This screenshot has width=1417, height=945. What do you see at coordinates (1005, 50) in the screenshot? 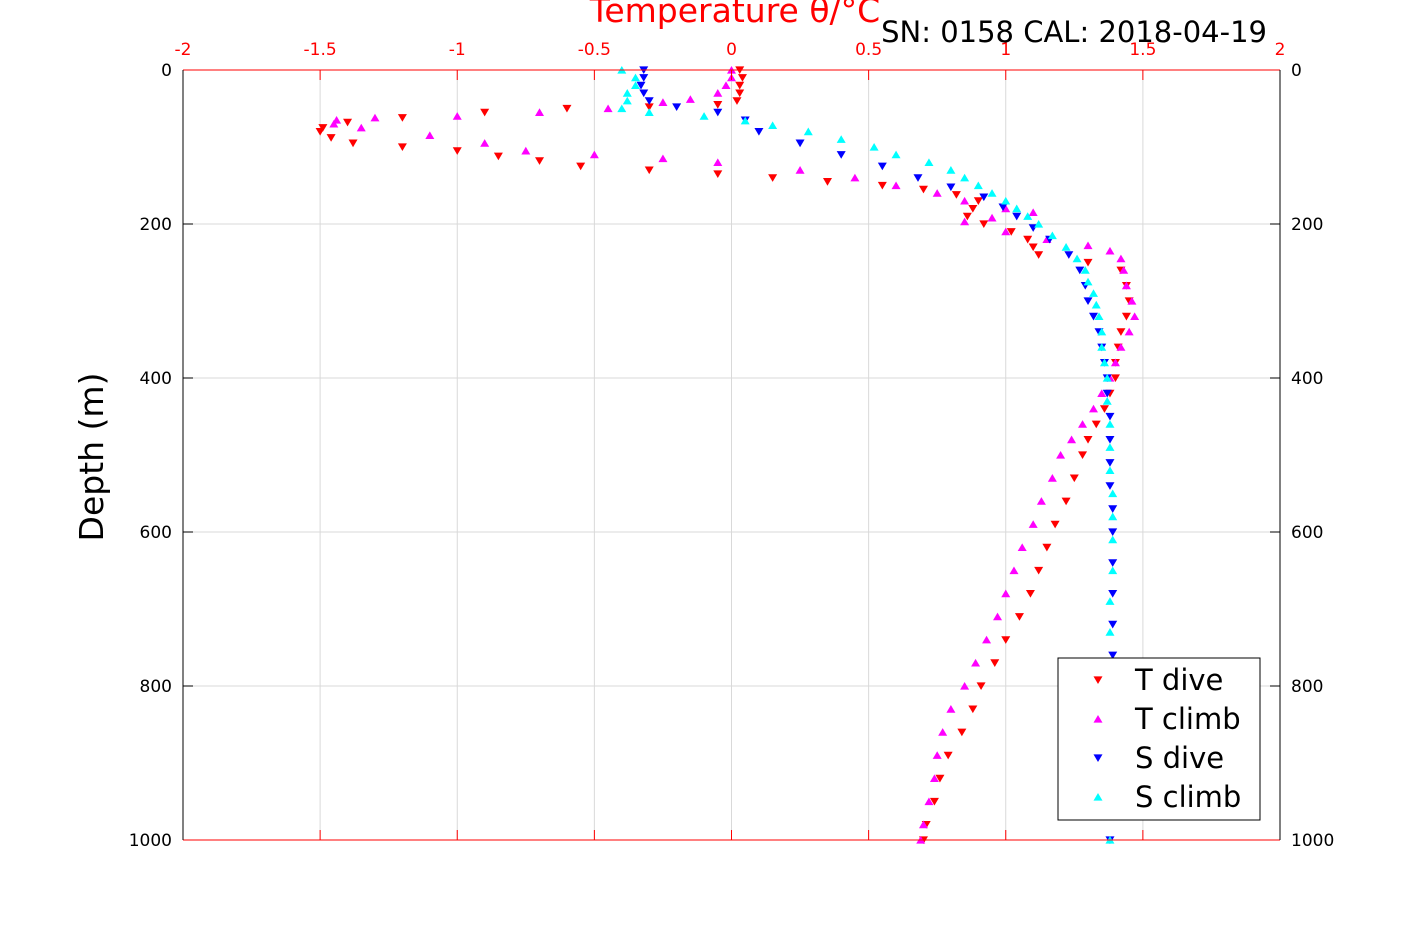
I see `x-tick-label: 1` at bounding box center [1005, 50].